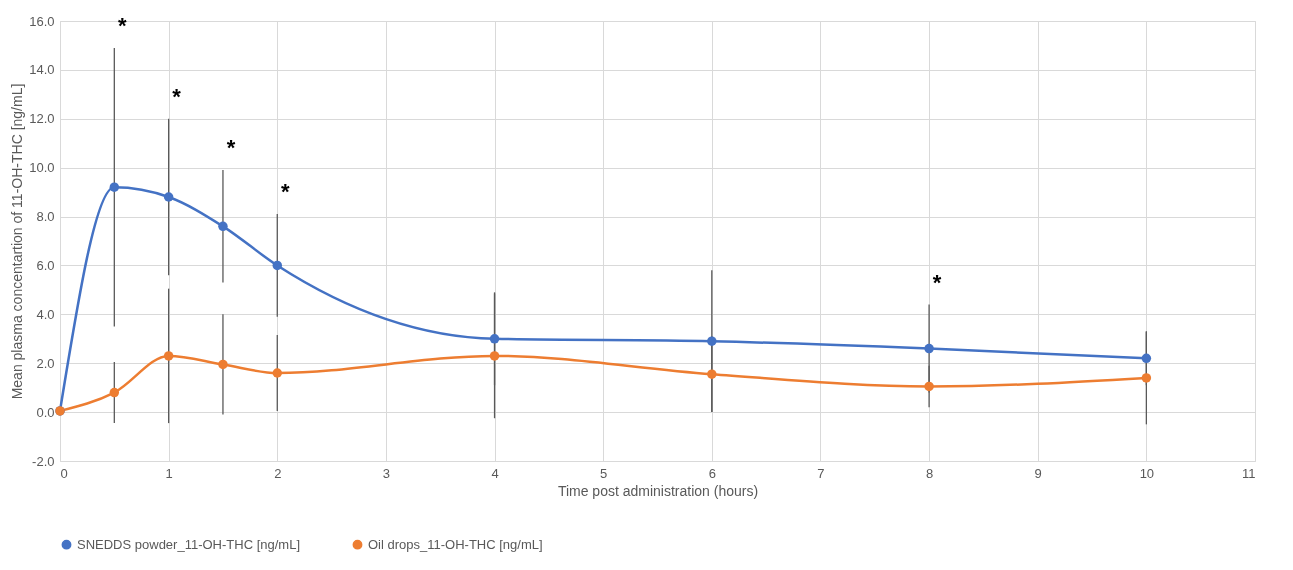  Describe the element at coordinates (42, 119) in the screenshot. I see `y-tick-label: 12.0` at that location.